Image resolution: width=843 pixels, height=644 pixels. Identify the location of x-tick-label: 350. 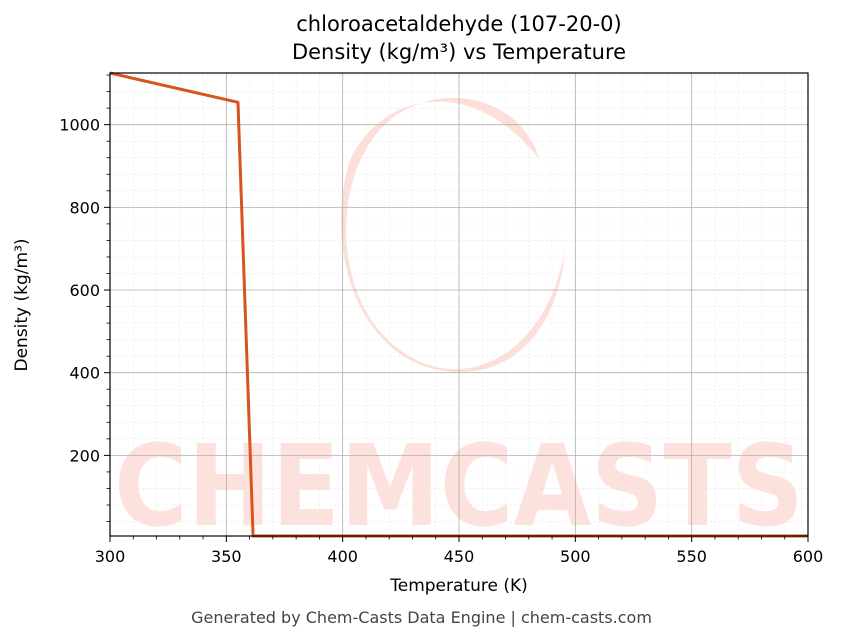
(226, 556).